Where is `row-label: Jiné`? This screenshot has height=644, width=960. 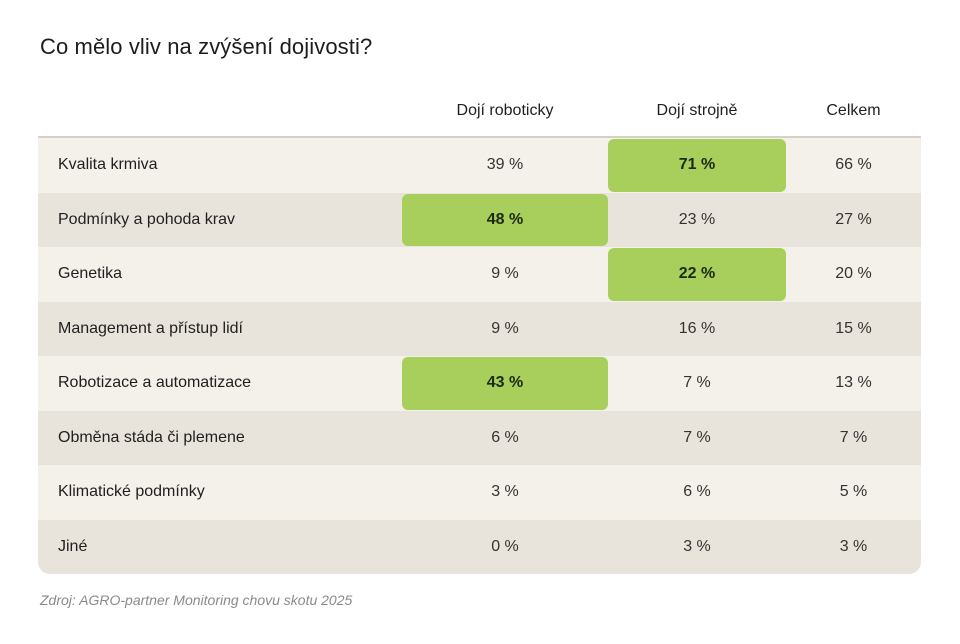
row-label: Jiné is located at coordinates (73, 546).